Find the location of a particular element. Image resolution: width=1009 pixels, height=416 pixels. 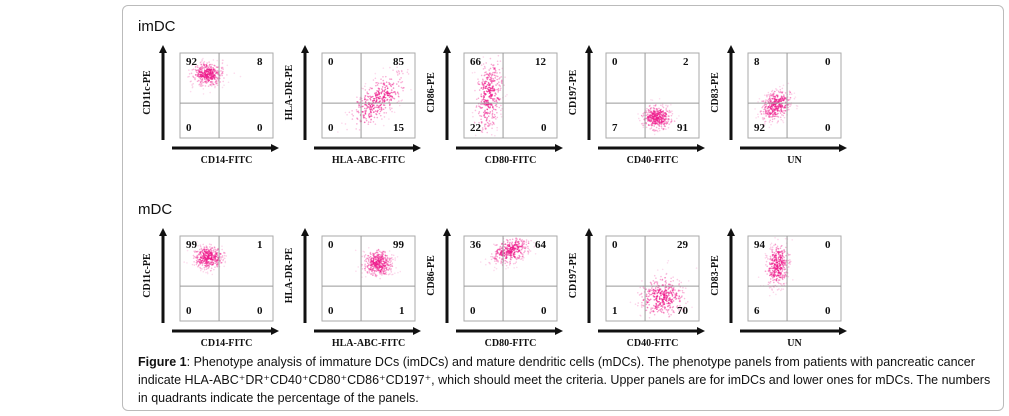

quadrant-value: 94 is located at coordinates (759, 245).